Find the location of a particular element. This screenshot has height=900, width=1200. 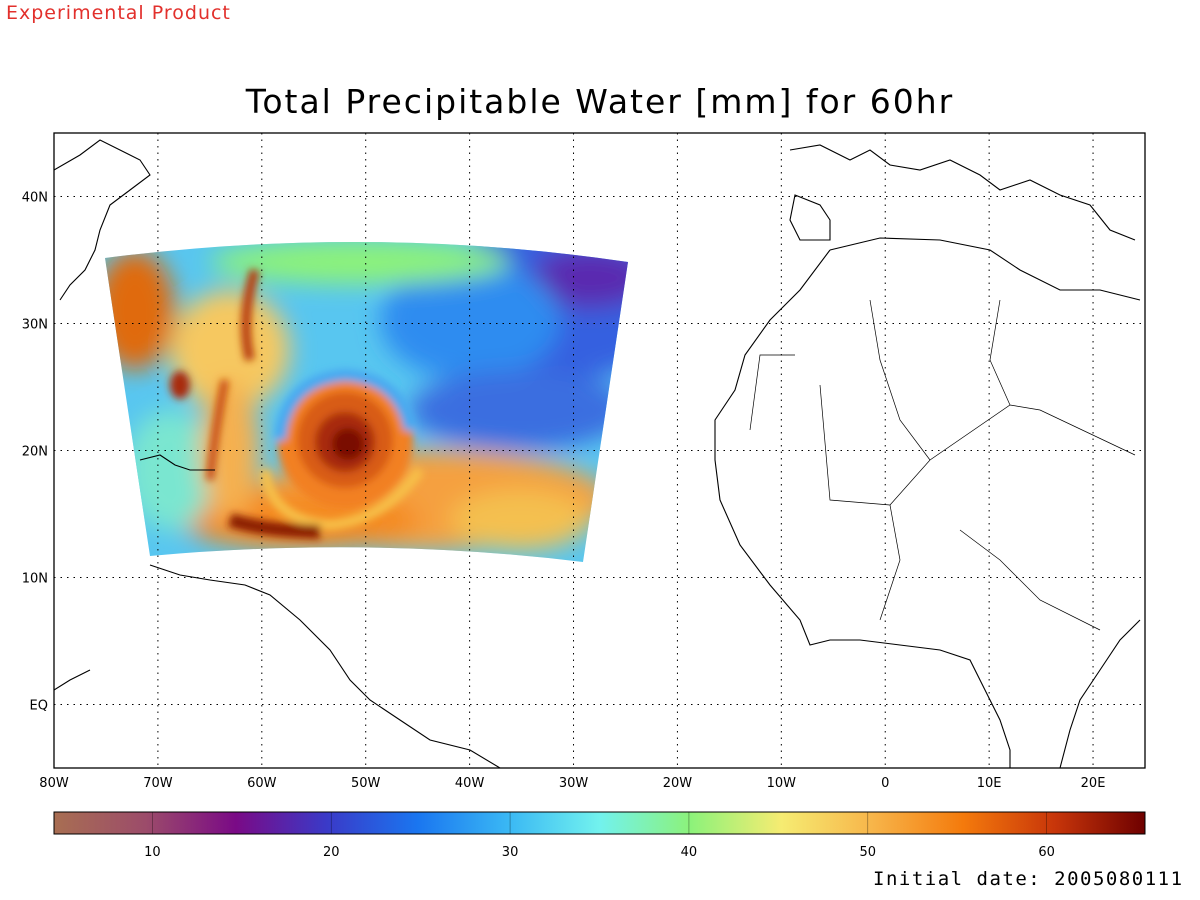

longitude-tick-label: 20W is located at coordinates (678, 783).